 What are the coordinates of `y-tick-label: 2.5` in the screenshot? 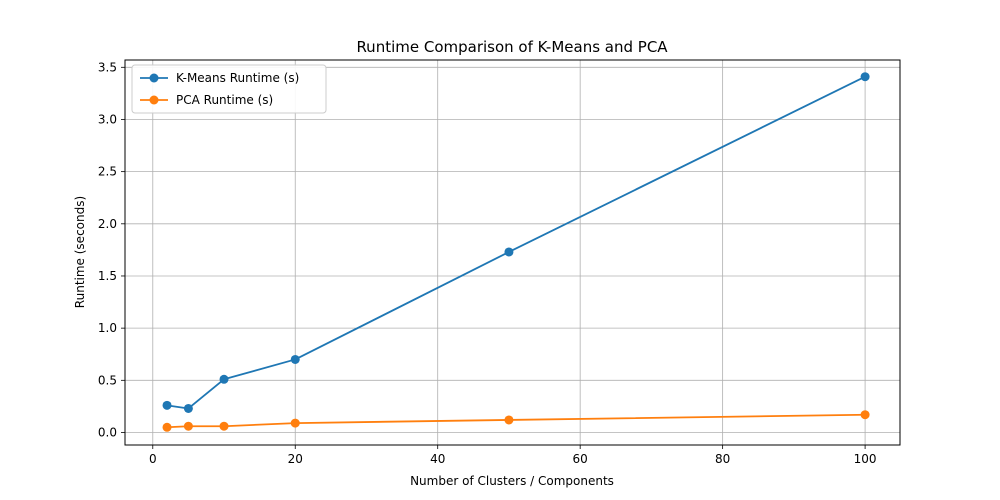 It's located at (107, 172).